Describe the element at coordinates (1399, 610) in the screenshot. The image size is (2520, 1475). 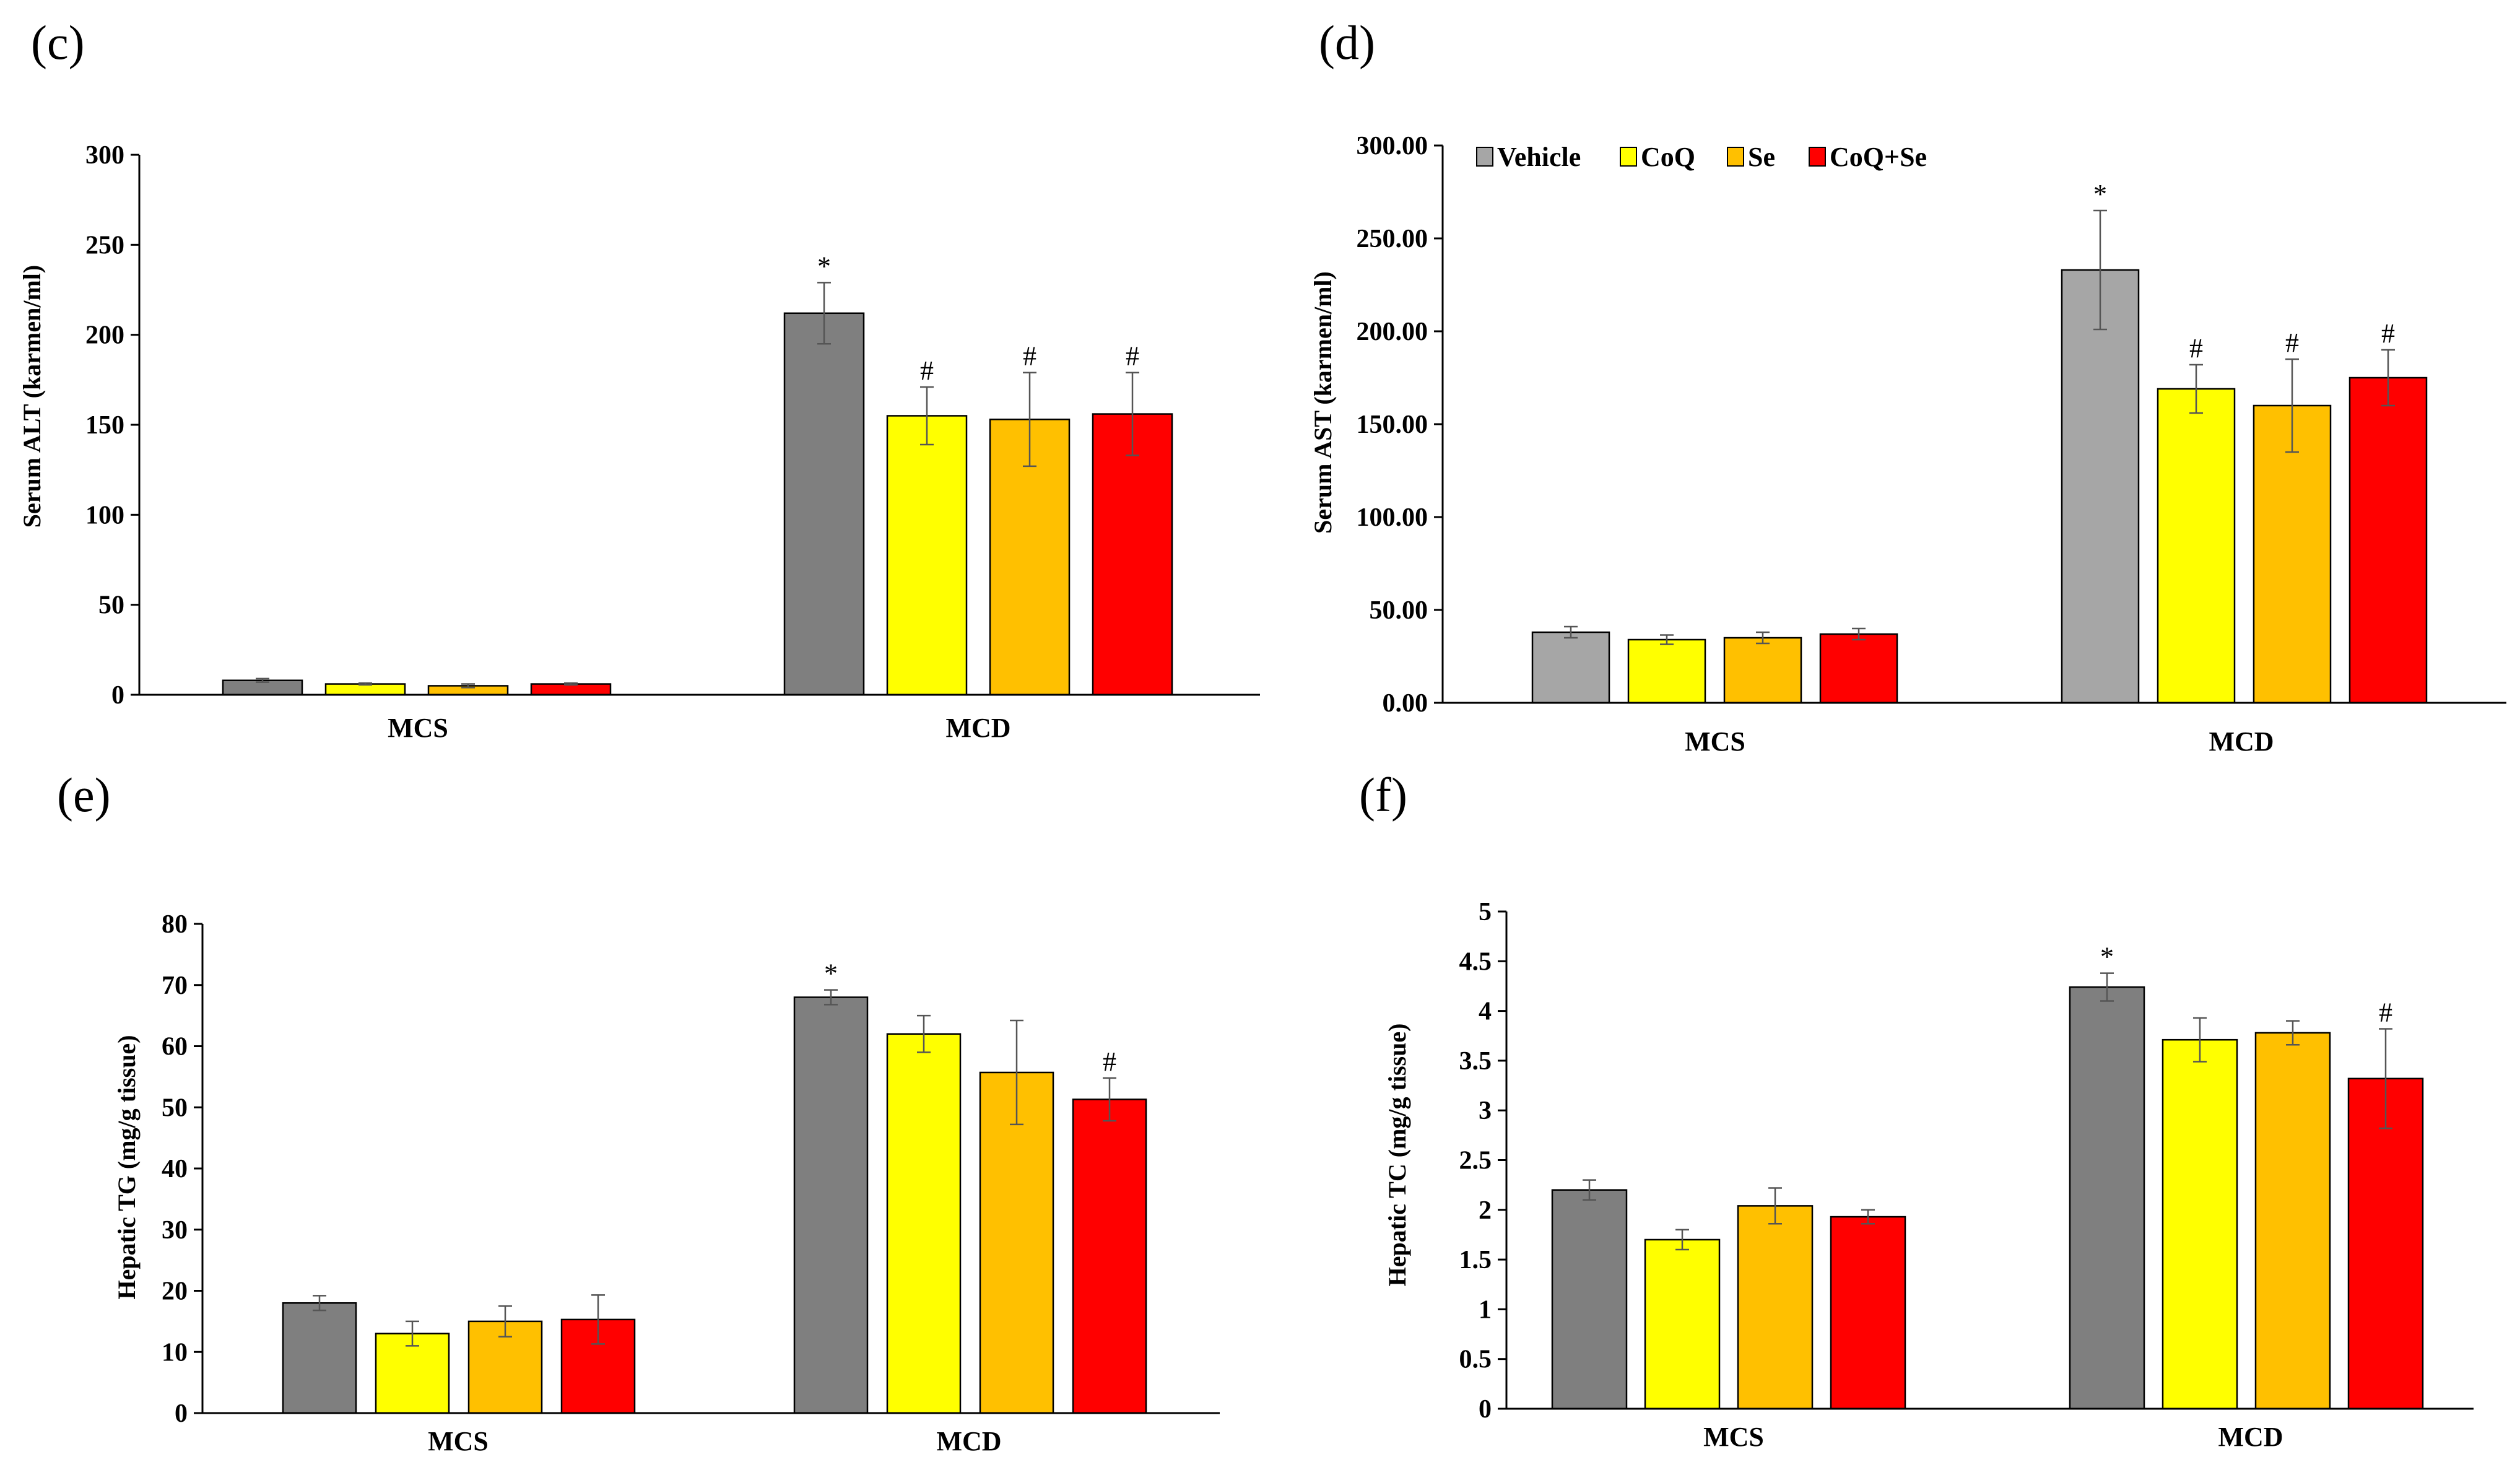
I see `y-tick-label: 50.00` at that location.